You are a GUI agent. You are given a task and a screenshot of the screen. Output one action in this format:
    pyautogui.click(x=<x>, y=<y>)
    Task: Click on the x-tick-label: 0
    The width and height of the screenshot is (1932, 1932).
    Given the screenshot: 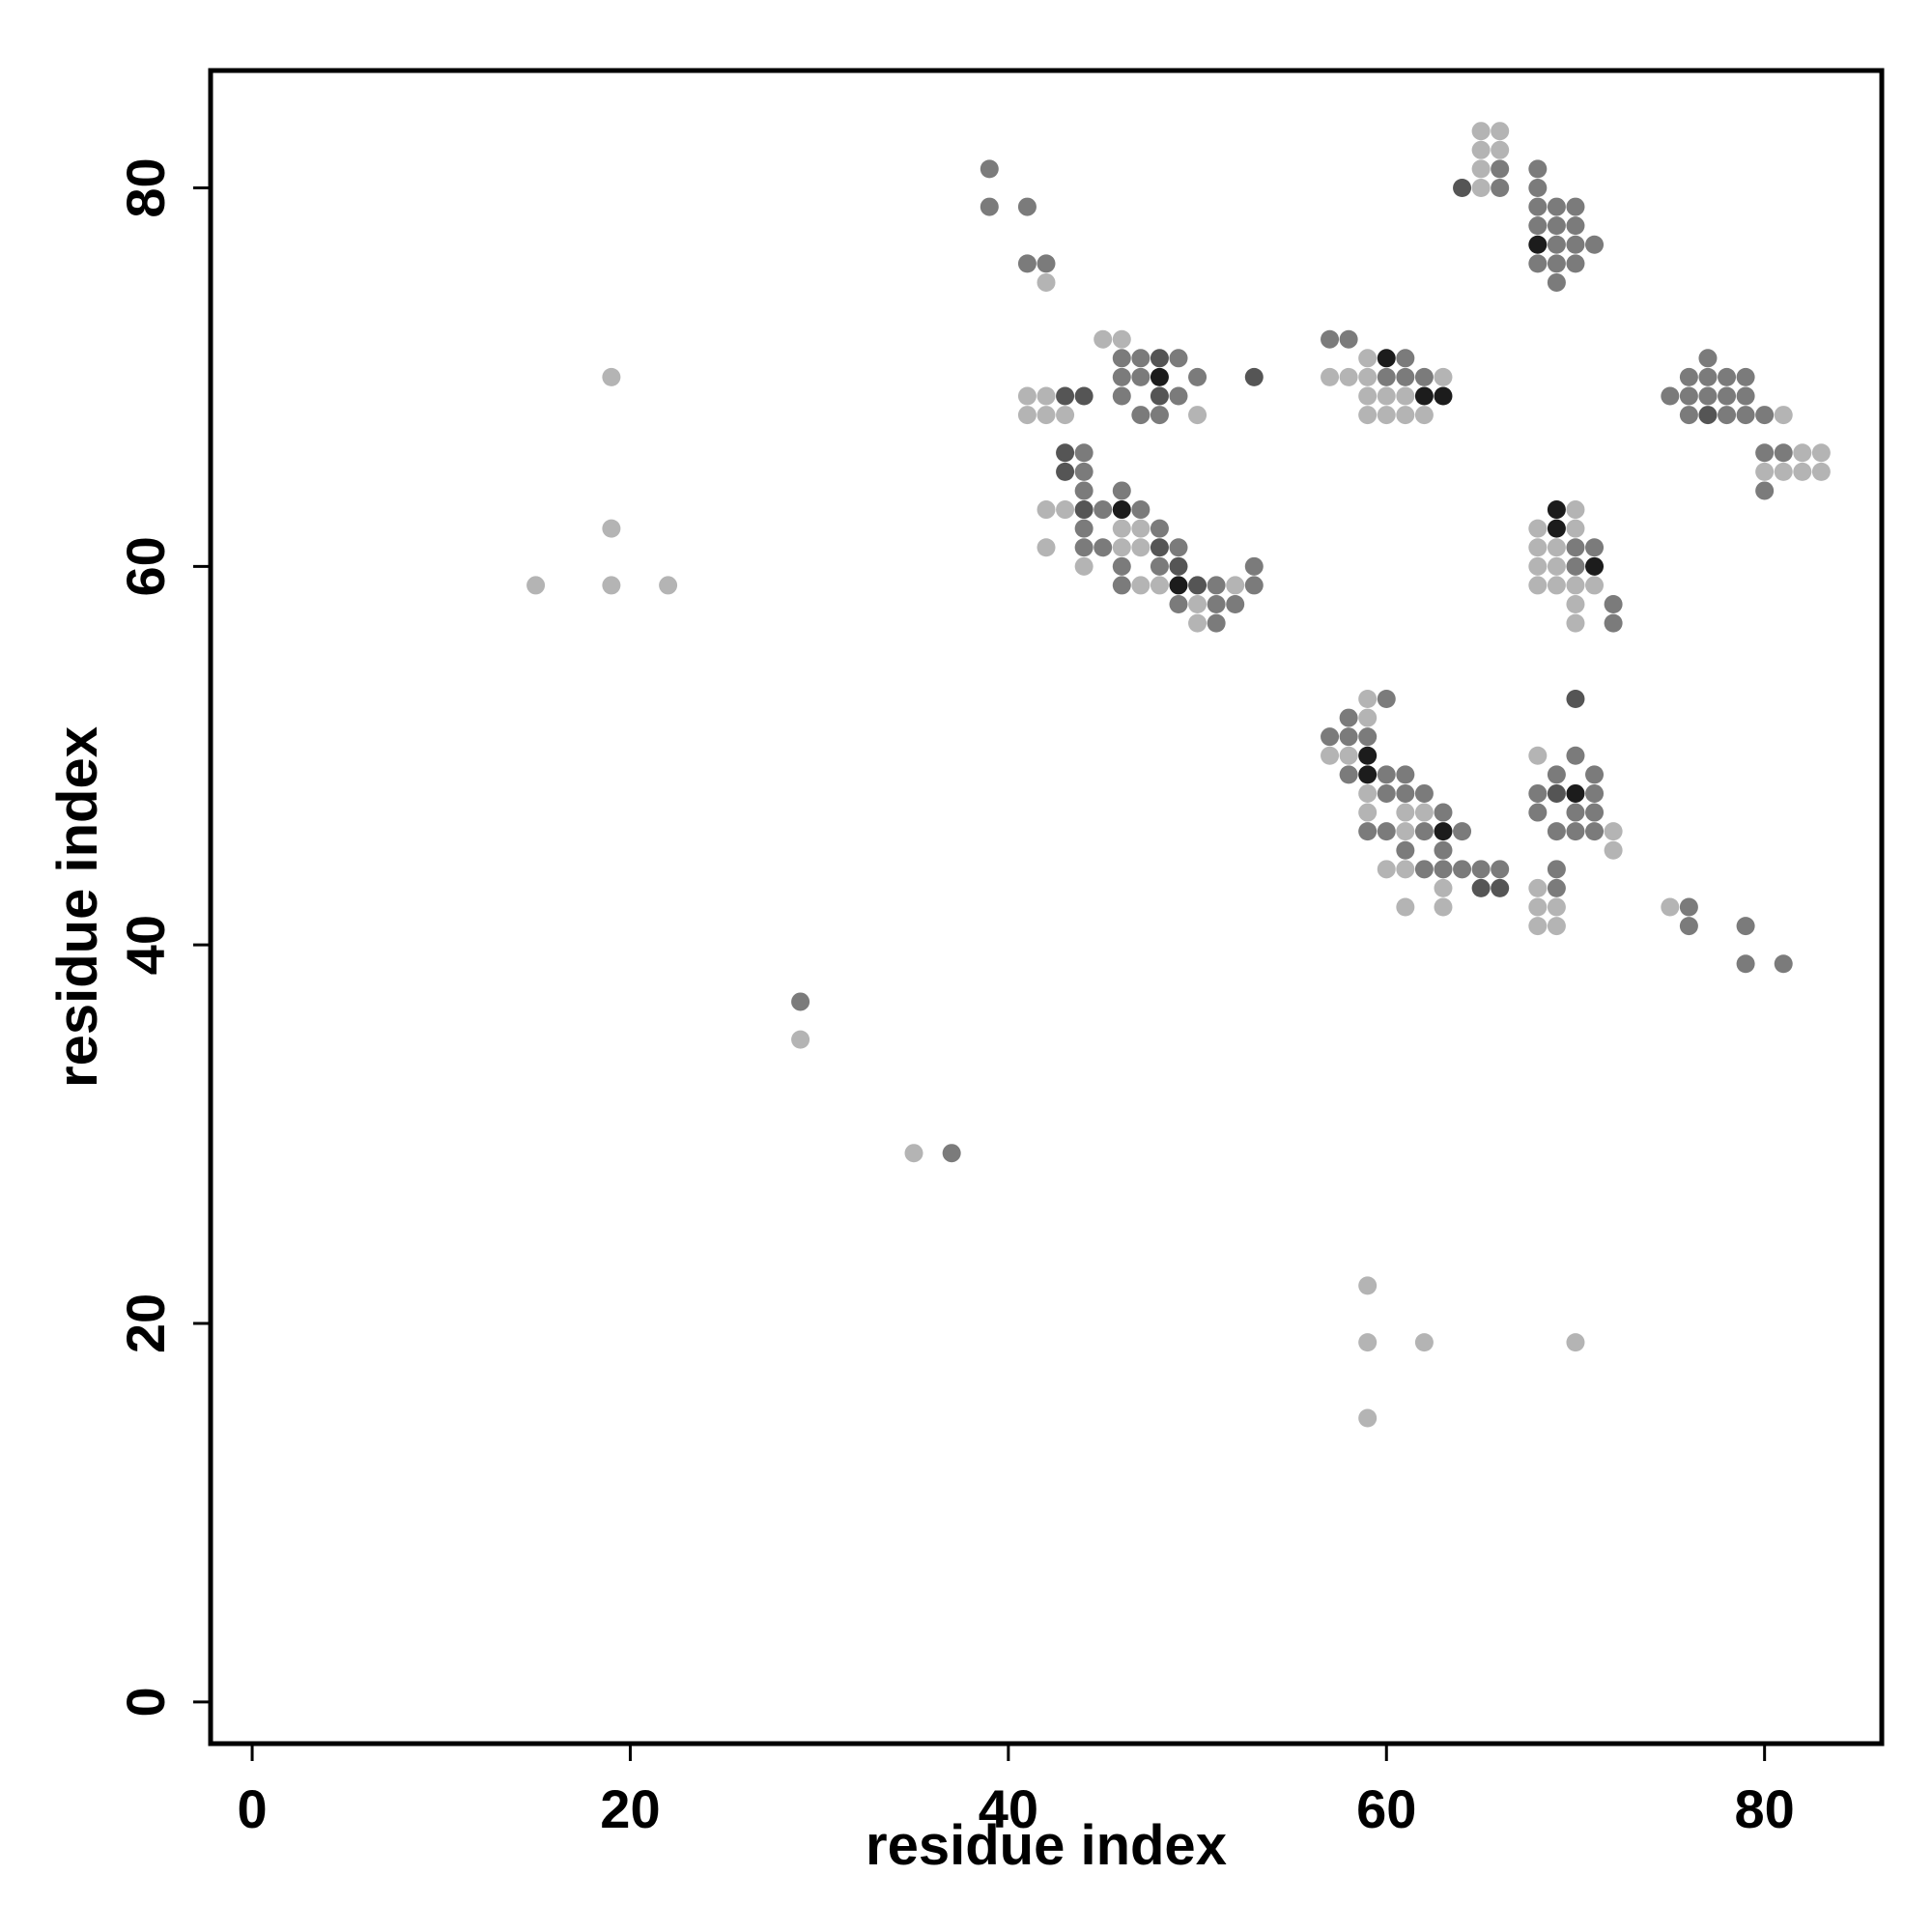 What is the action you would take?
    pyautogui.click(x=252, y=1808)
    